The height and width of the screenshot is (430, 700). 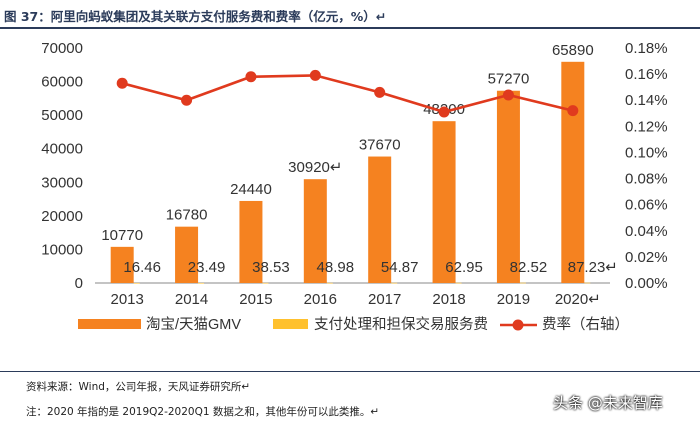 I want to click on gmv-data-label: 57270, so click(x=509, y=79).